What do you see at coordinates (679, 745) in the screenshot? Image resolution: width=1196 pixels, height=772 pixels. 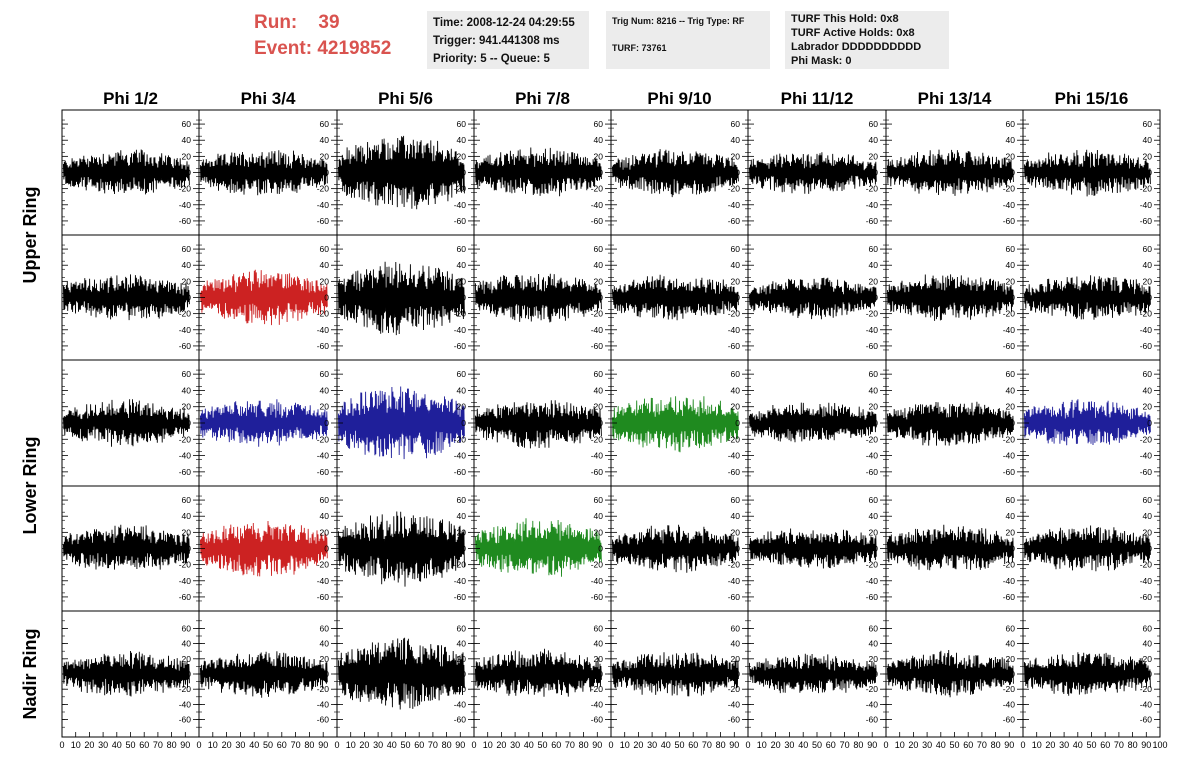 I see `x-tick-label: 50` at bounding box center [679, 745].